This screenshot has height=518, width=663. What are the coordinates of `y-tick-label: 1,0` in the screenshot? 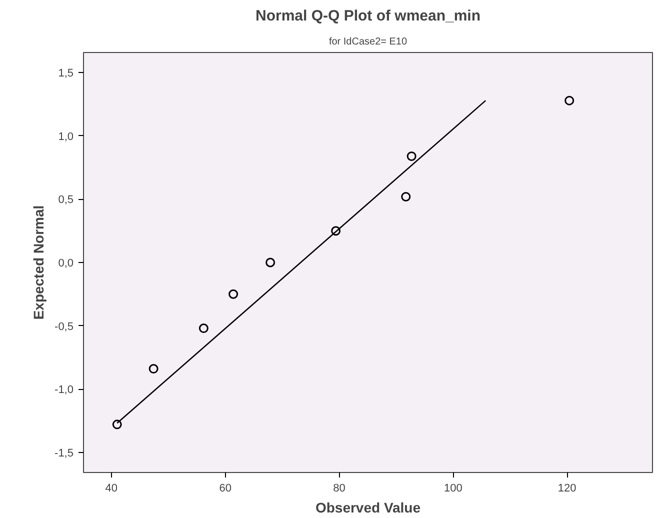 It's located at (66, 136).